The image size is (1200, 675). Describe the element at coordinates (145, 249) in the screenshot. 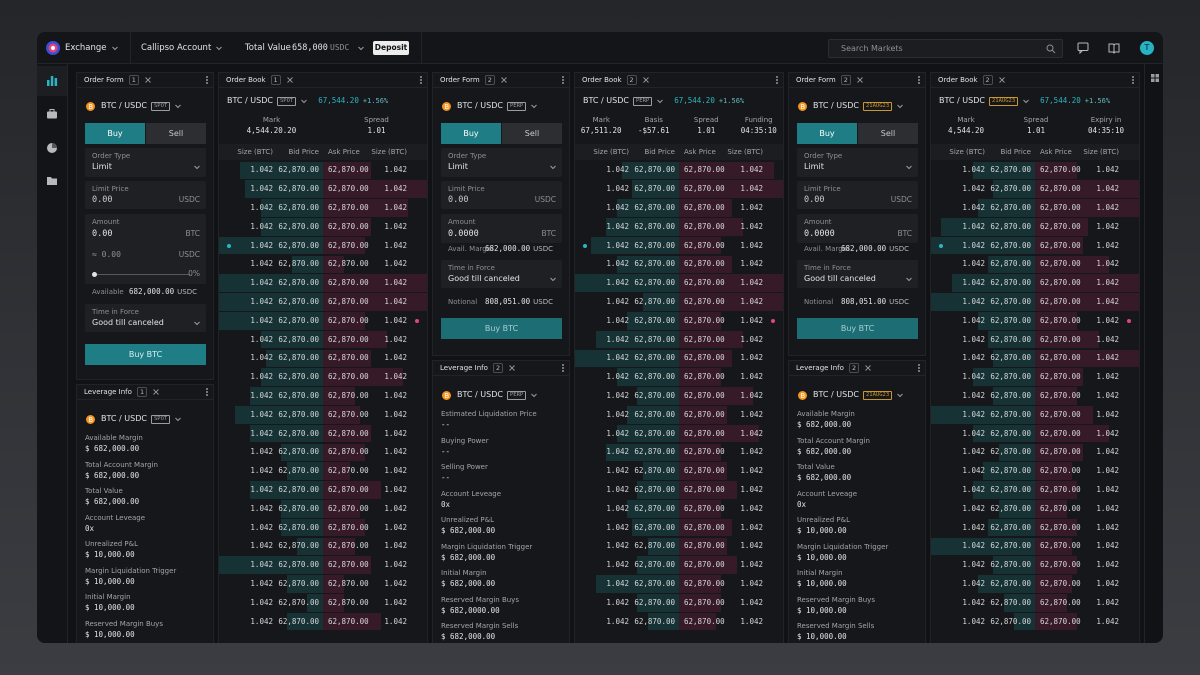

I see `input-box: Amount 0.00 BTC ≈ 0.00 USDC 0%` at that location.